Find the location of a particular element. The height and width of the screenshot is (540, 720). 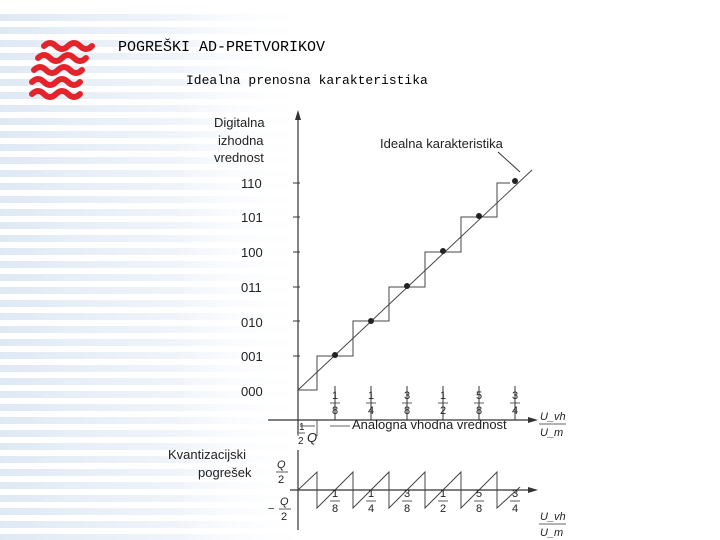

y-axis-label-line-2: izhodna is located at coordinates (241, 140).